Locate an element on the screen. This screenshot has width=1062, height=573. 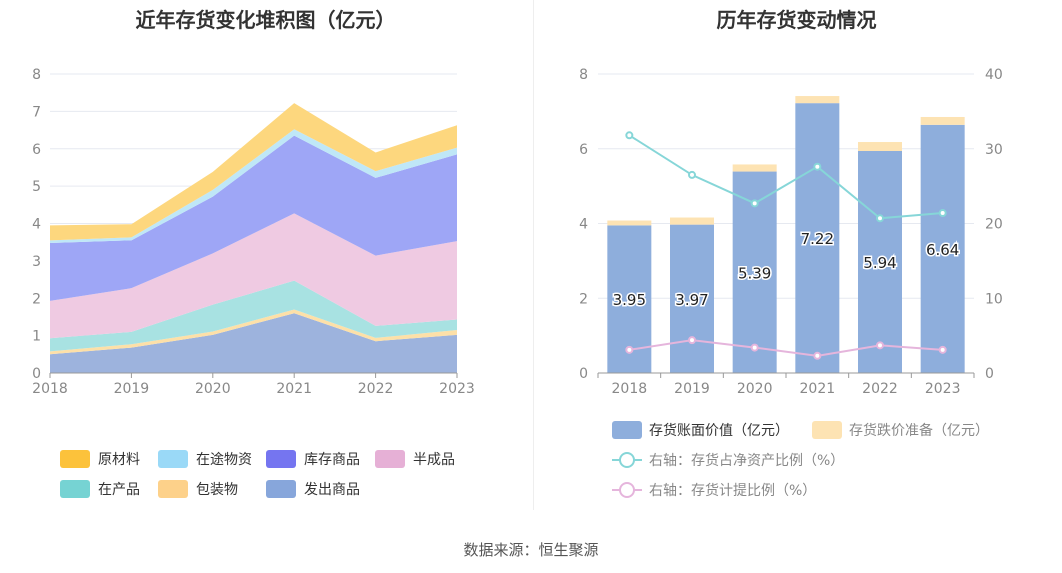
legend-item: 在途物资 is located at coordinates (205, 459).